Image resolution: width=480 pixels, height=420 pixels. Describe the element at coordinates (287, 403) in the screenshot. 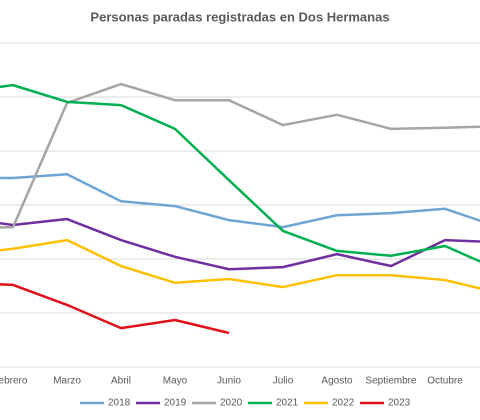

I see `legend-label: 2021` at that location.